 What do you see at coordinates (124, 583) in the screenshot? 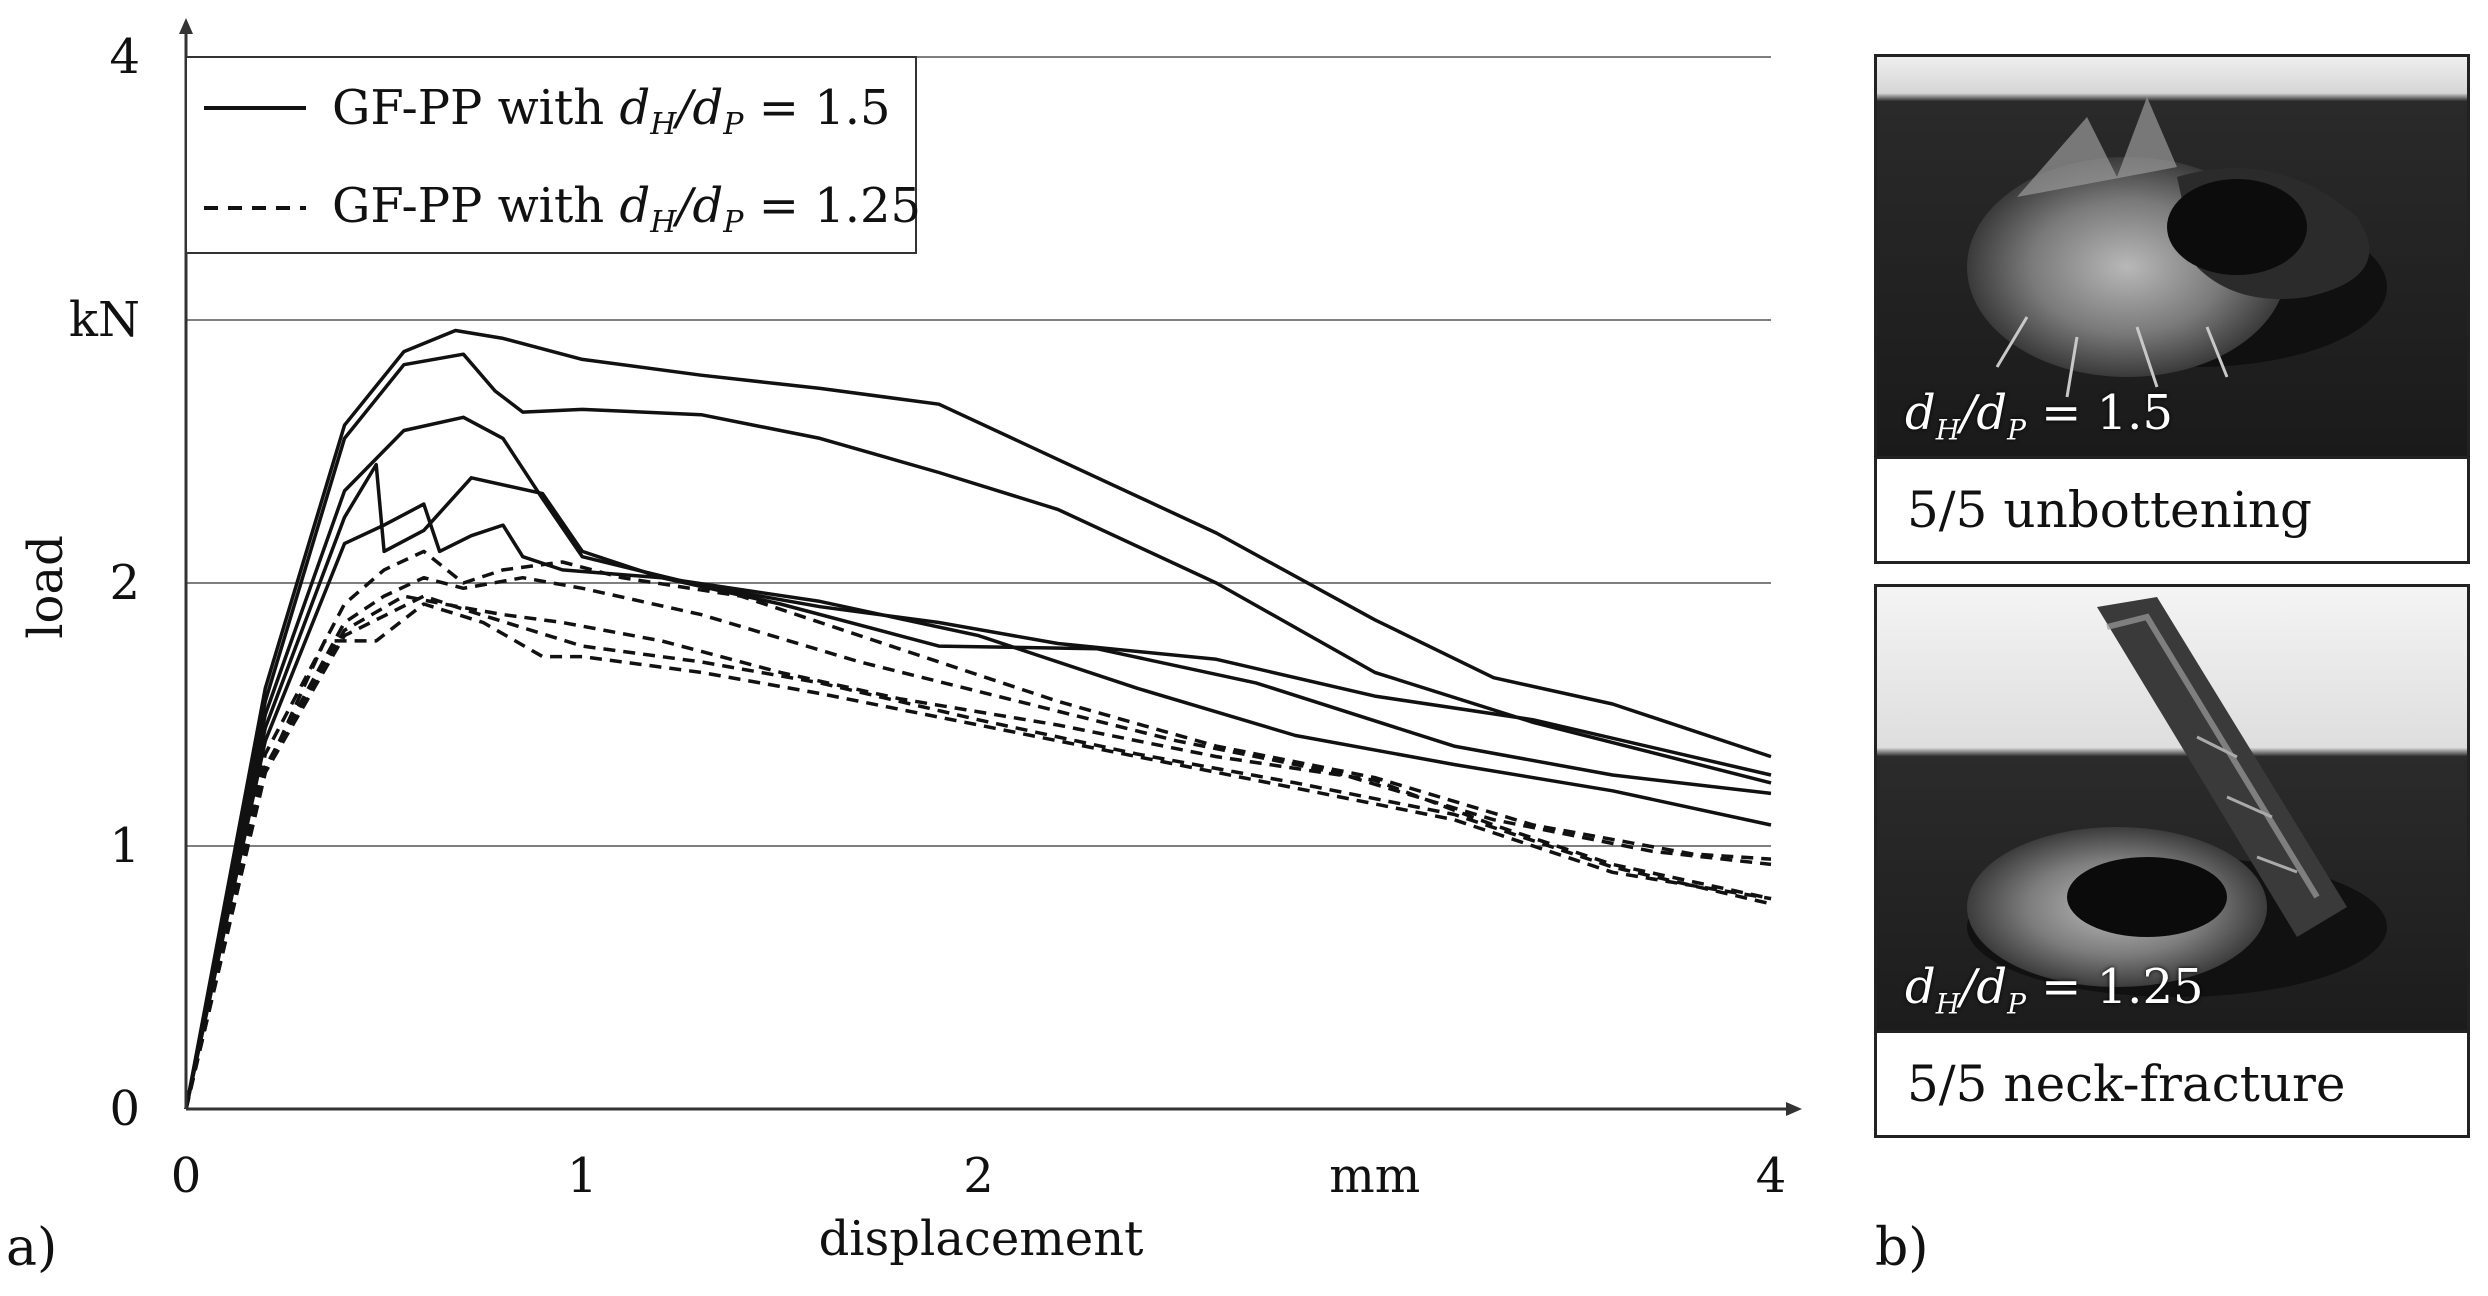
I see `y-tick-label: 2` at bounding box center [124, 583].